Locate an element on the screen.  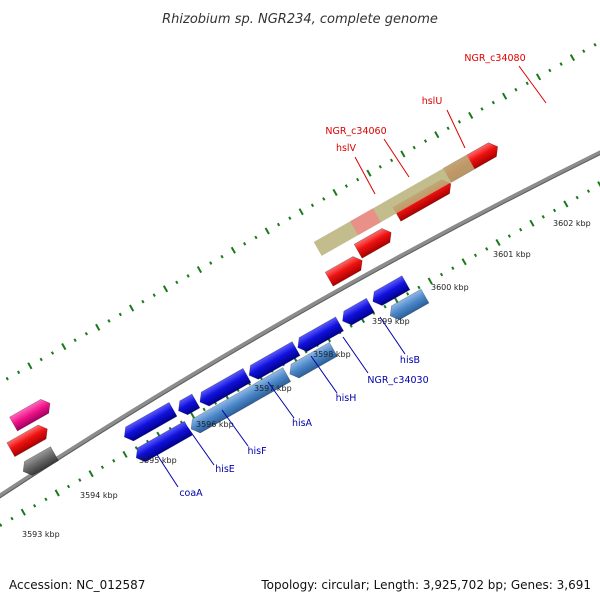
tick-label: 3598 kbp is located at coordinates (332, 354).